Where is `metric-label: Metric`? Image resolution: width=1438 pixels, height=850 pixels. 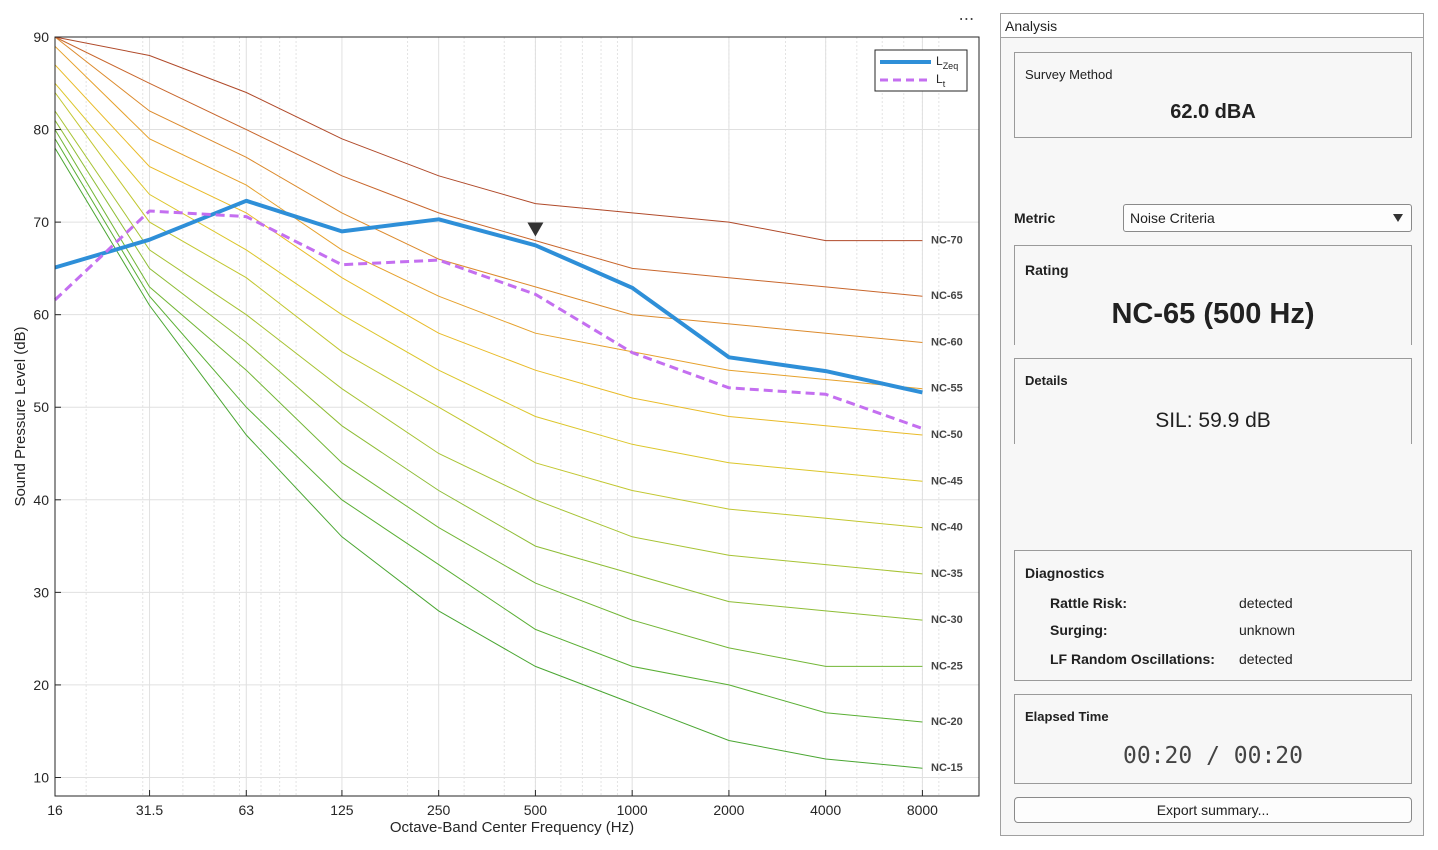 metric-label: Metric is located at coordinates (1035, 218).